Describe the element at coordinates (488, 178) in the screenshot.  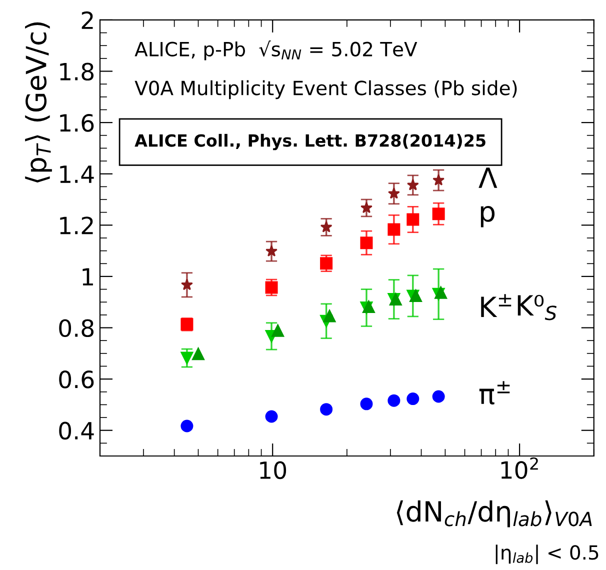
I see `series-label: Λ` at that location.